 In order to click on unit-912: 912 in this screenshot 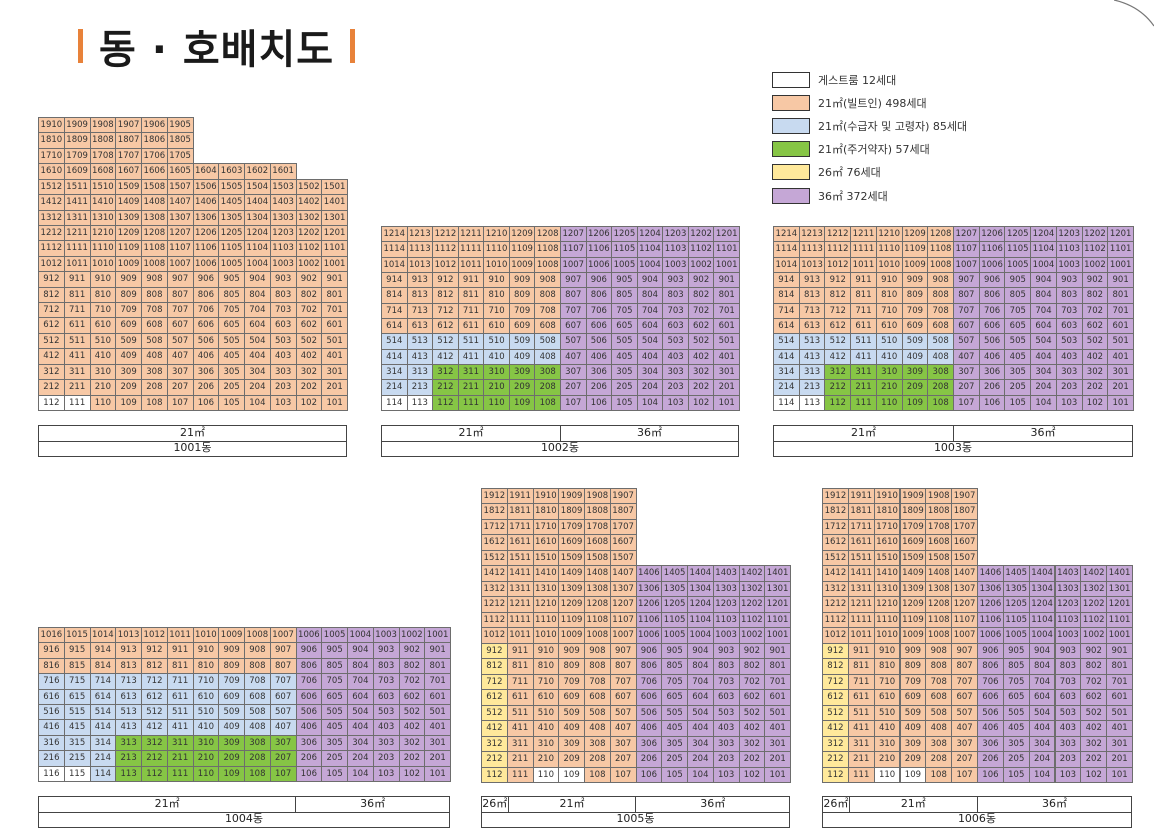, I will do `click(51, 279)`.